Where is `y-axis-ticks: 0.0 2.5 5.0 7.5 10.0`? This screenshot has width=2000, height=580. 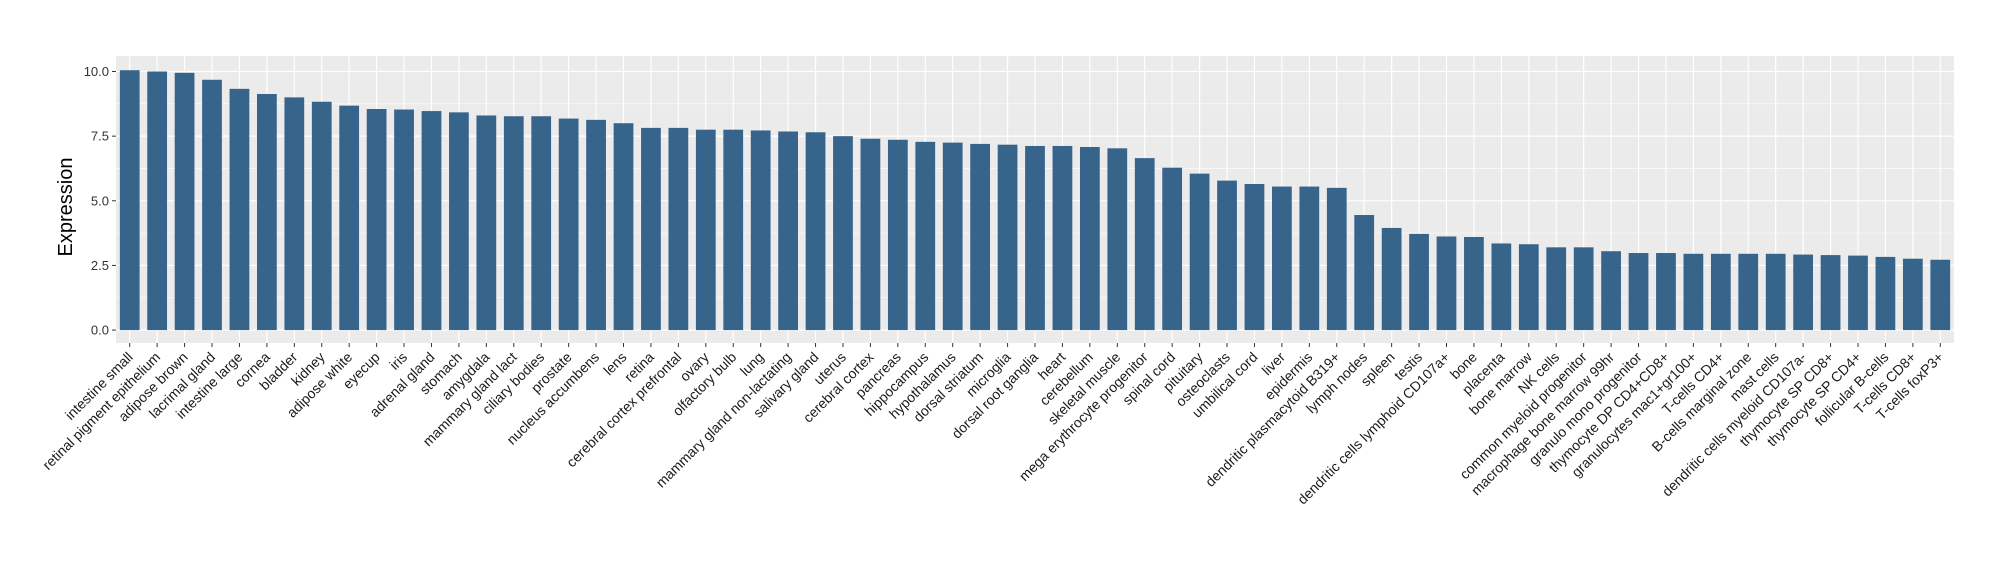 y-axis-ticks: 0.0 2.5 5.0 7.5 10.0 is located at coordinates (100, 201).